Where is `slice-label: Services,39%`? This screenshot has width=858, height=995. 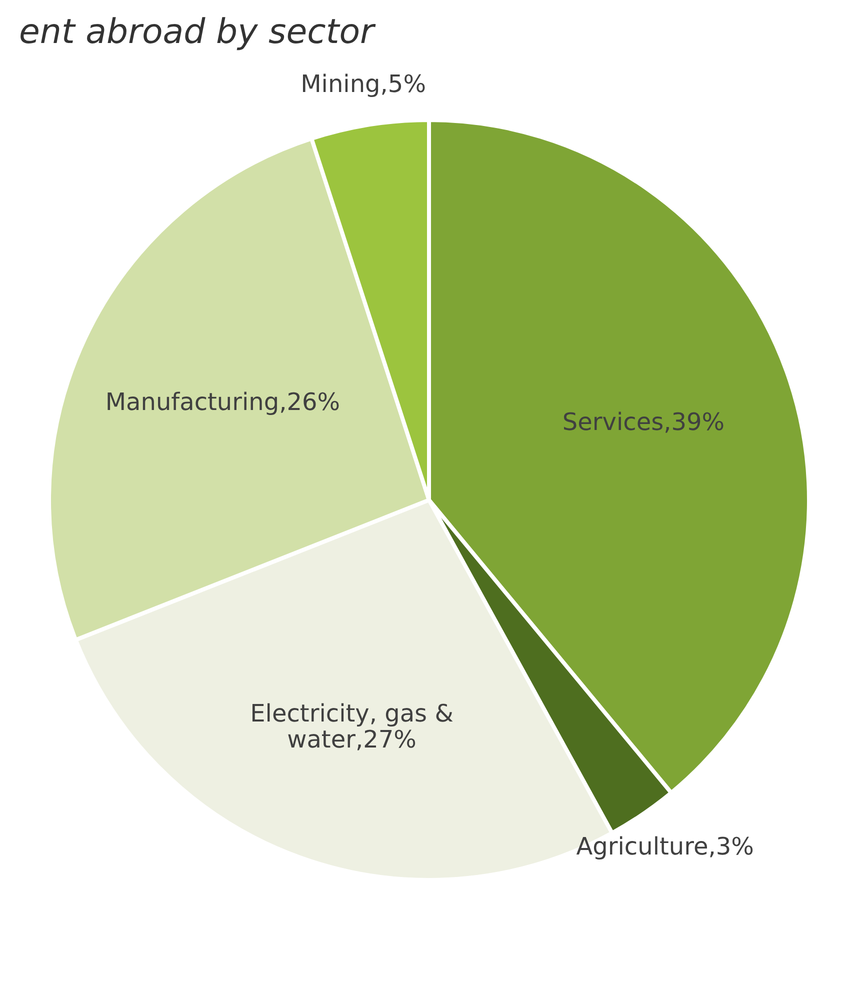
slice-label: Services,39% is located at coordinates (643, 422).